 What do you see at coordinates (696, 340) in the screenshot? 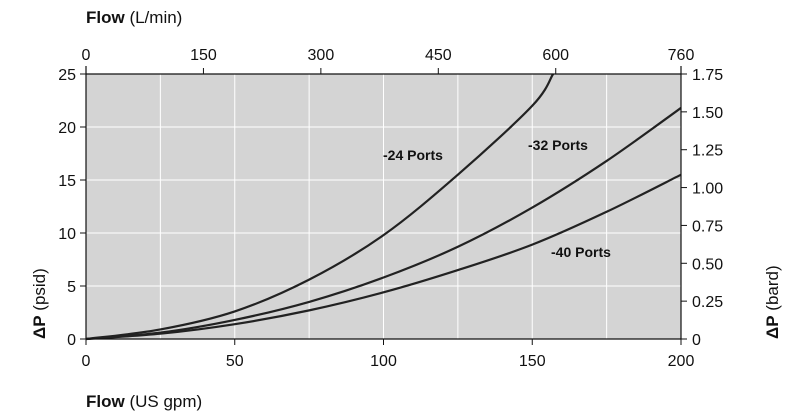
I see `y2-tick-label: 0` at bounding box center [696, 340].